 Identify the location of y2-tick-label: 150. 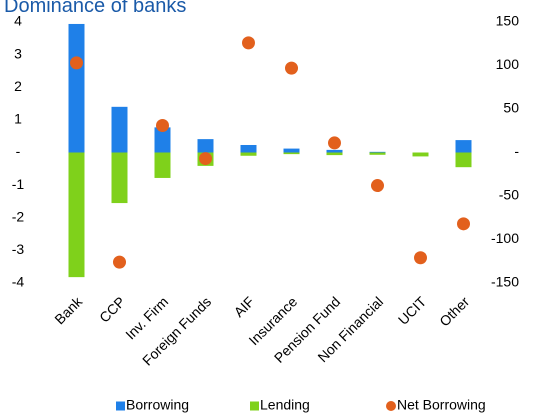
(508, 21).